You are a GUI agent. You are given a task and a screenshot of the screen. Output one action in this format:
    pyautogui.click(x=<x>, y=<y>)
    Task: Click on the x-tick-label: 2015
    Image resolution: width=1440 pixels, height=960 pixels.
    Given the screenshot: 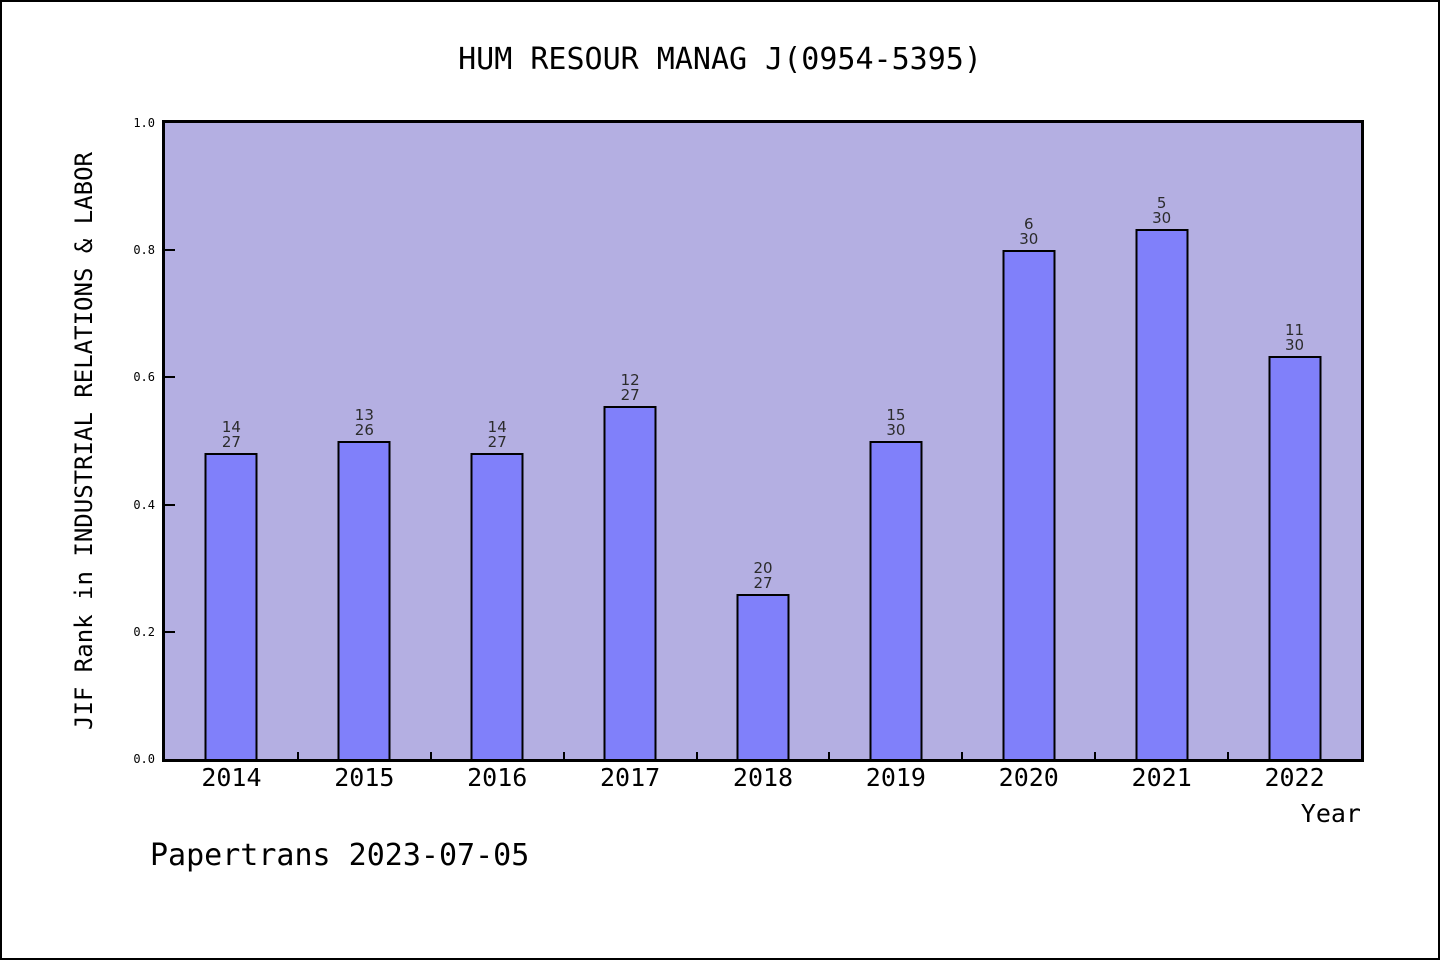 What is the action you would take?
    pyautogui.click(x=364, y=777)
    